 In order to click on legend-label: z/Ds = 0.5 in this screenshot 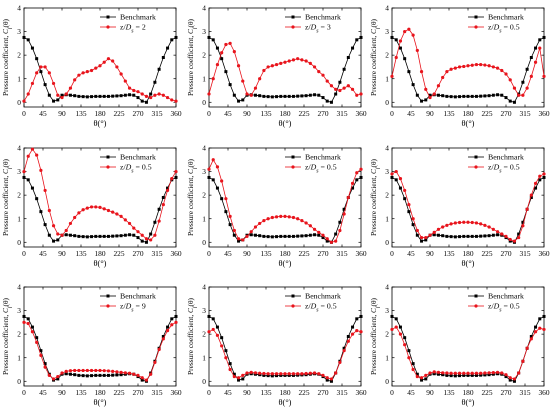, I will do `click(321, 169)`.